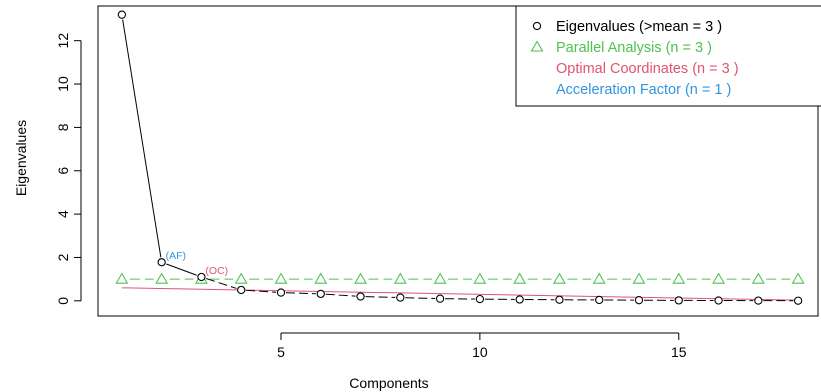  I want to click on optimal-coordinates-line, so click(460, 294).